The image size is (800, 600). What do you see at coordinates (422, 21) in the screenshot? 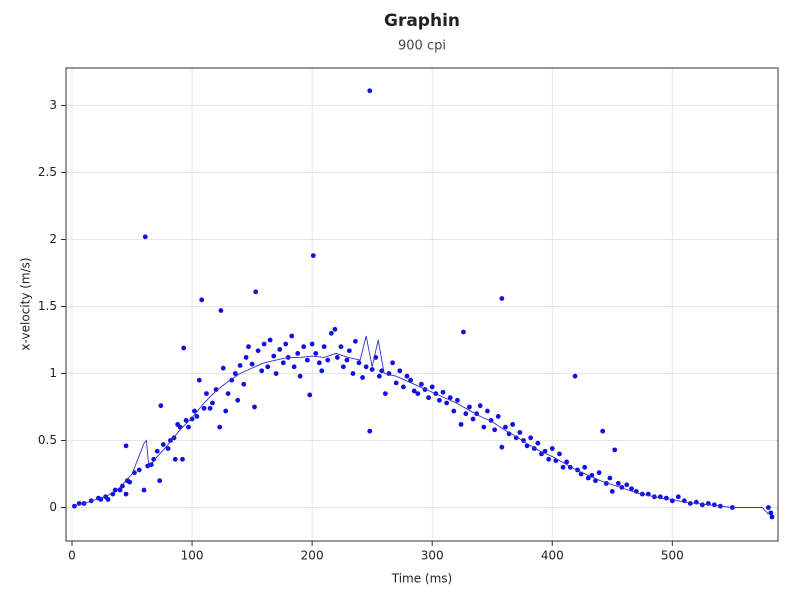
I see `chart-title: Graphin` at bounding box center [422, 21].